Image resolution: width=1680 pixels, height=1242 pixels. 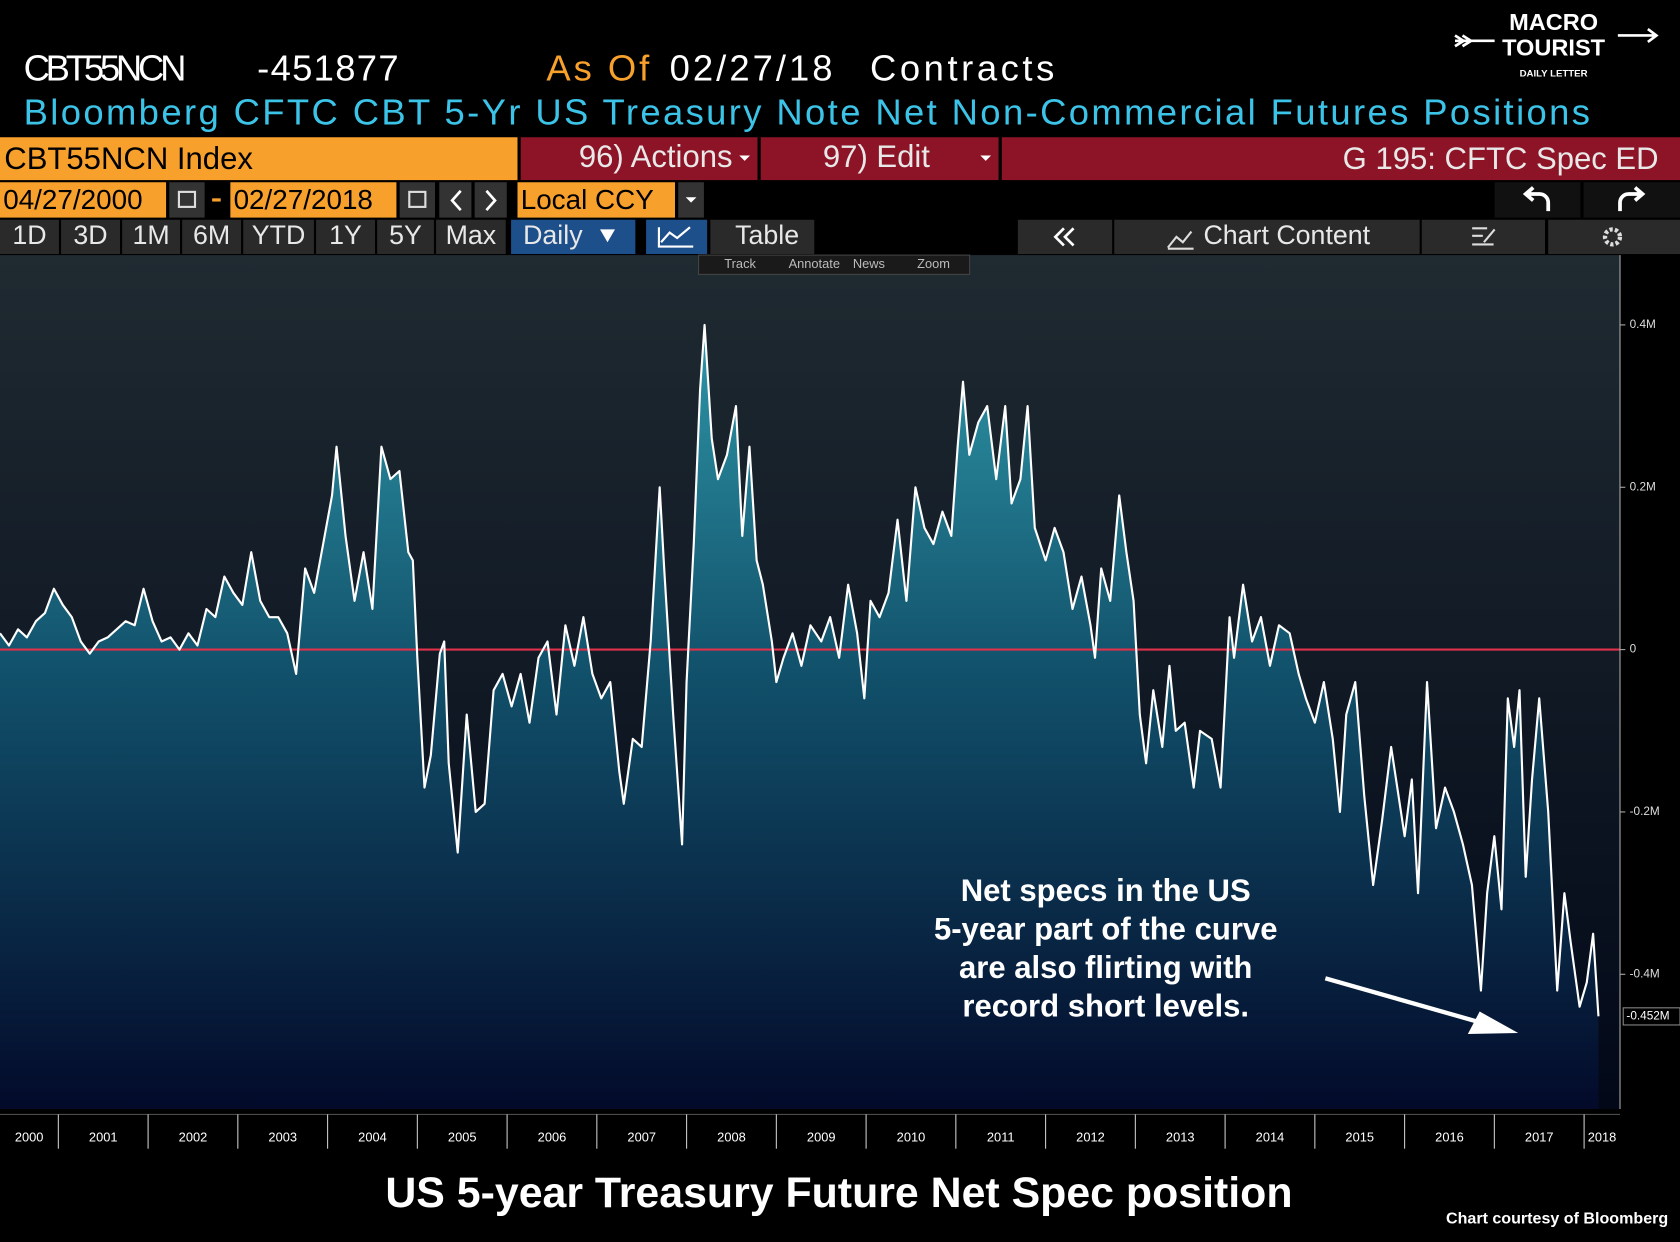 What do you see at coordinates (876, 156) in the screenshot?
I see `edit-label: 97) Edit` at bounding box center [876, 156].